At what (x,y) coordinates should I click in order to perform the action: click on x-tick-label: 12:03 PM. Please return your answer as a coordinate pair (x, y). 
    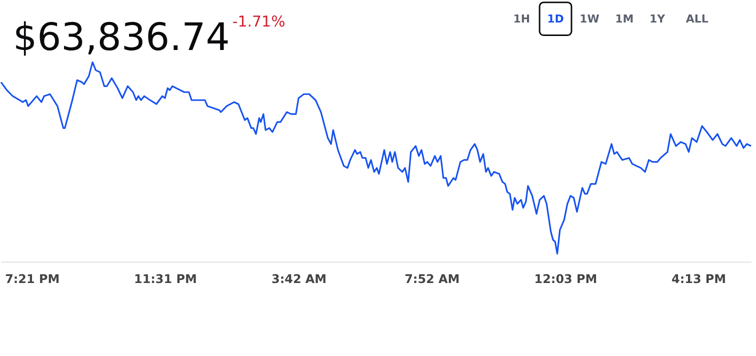
    Looking at the image, I should click on (566, 279).